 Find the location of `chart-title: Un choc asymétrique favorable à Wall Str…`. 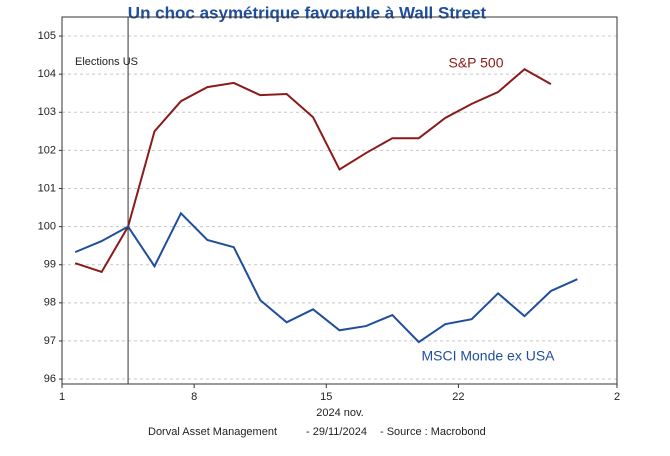

chart-title: Un choc asymétrique favorable à Wall Str… is located at coordinates (307, 12).